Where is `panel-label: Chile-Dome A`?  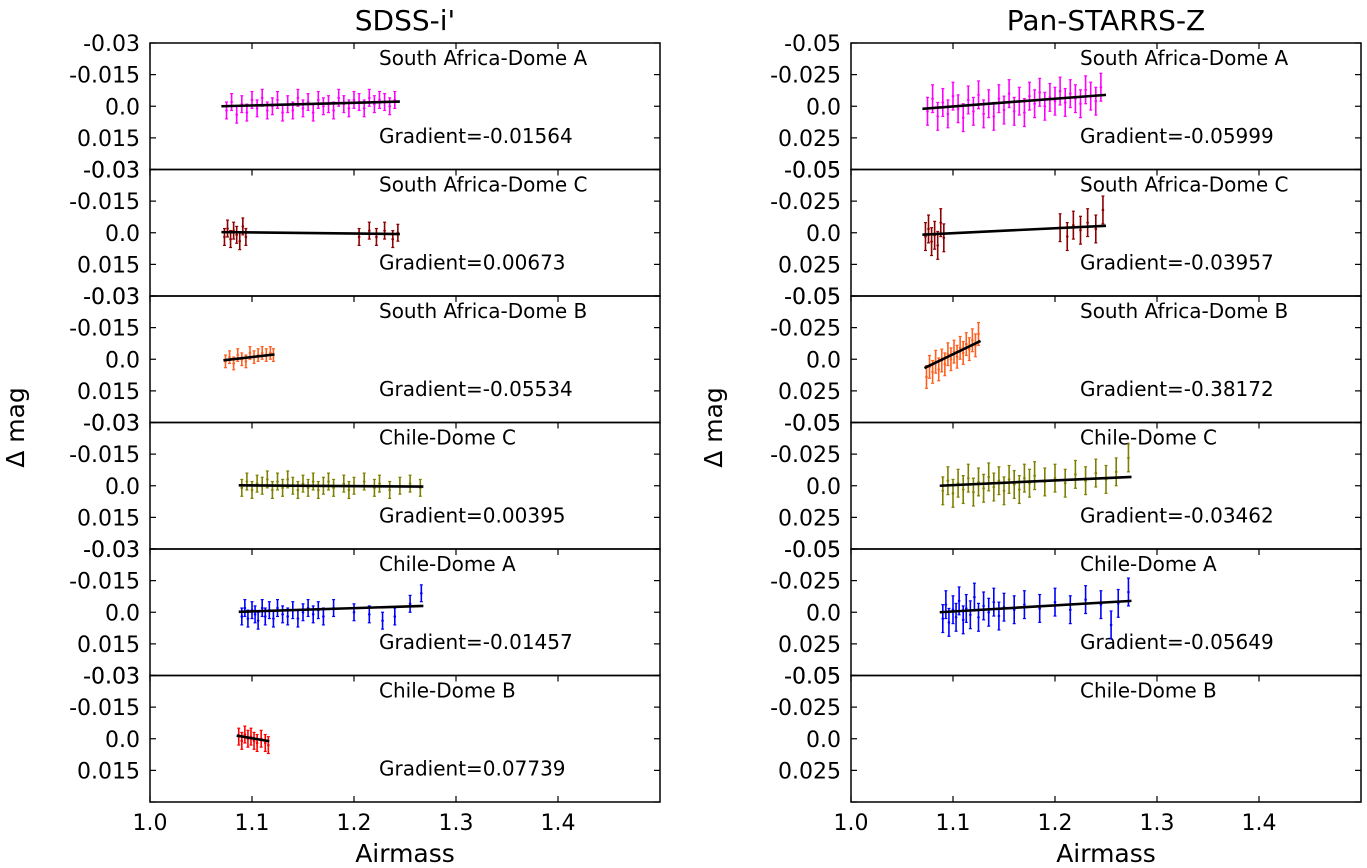
panel-label: Chile-Dome A is located at coordinates (1148, 564).